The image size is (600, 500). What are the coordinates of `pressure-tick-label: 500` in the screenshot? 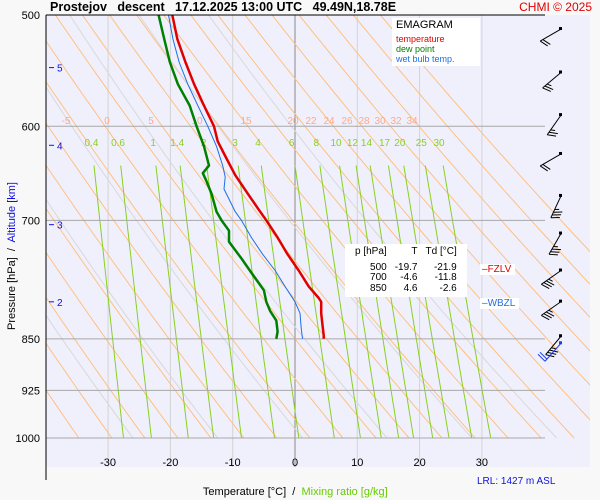 It's located at (31, 16).